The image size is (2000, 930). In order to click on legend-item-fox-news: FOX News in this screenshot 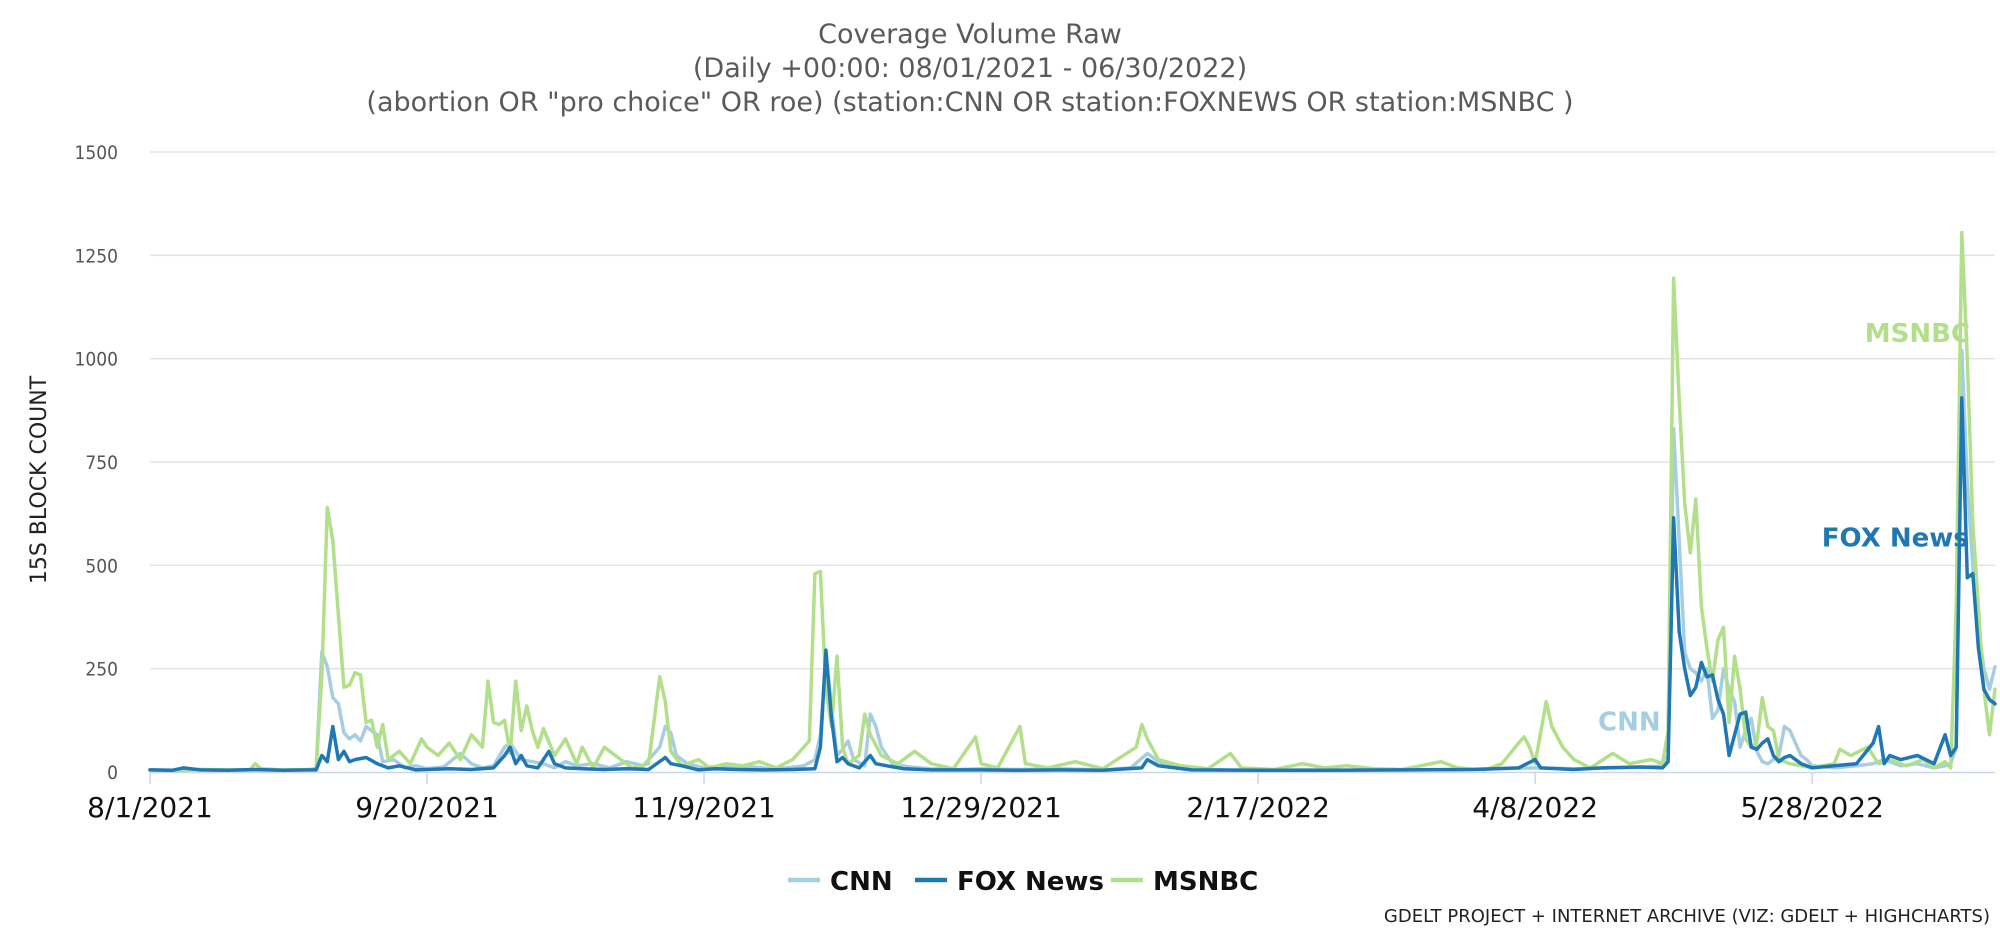, I will do `click(1009, 882)`.